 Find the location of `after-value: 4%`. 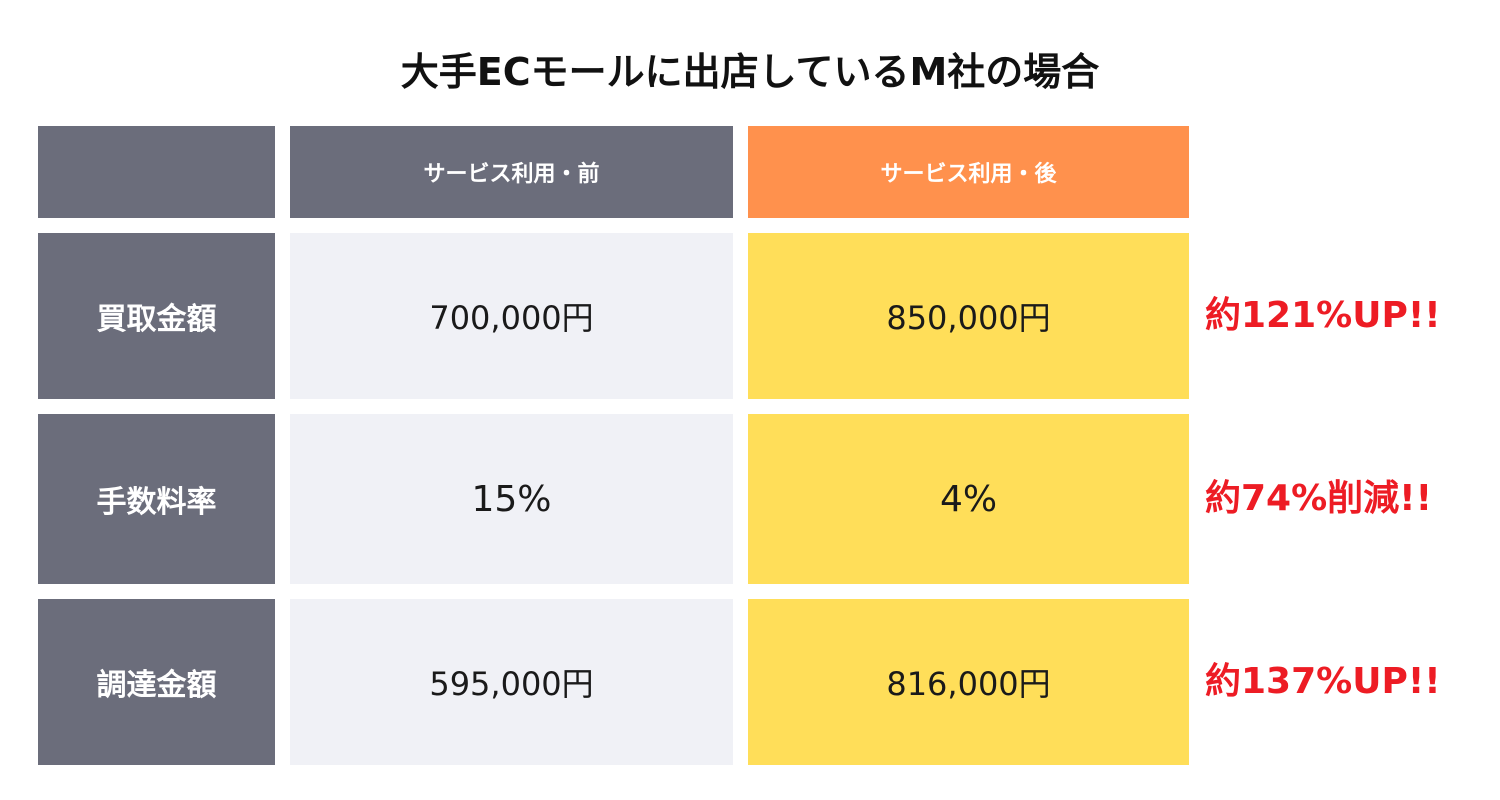

after-value: 4% is located at coordinates (968, 499).